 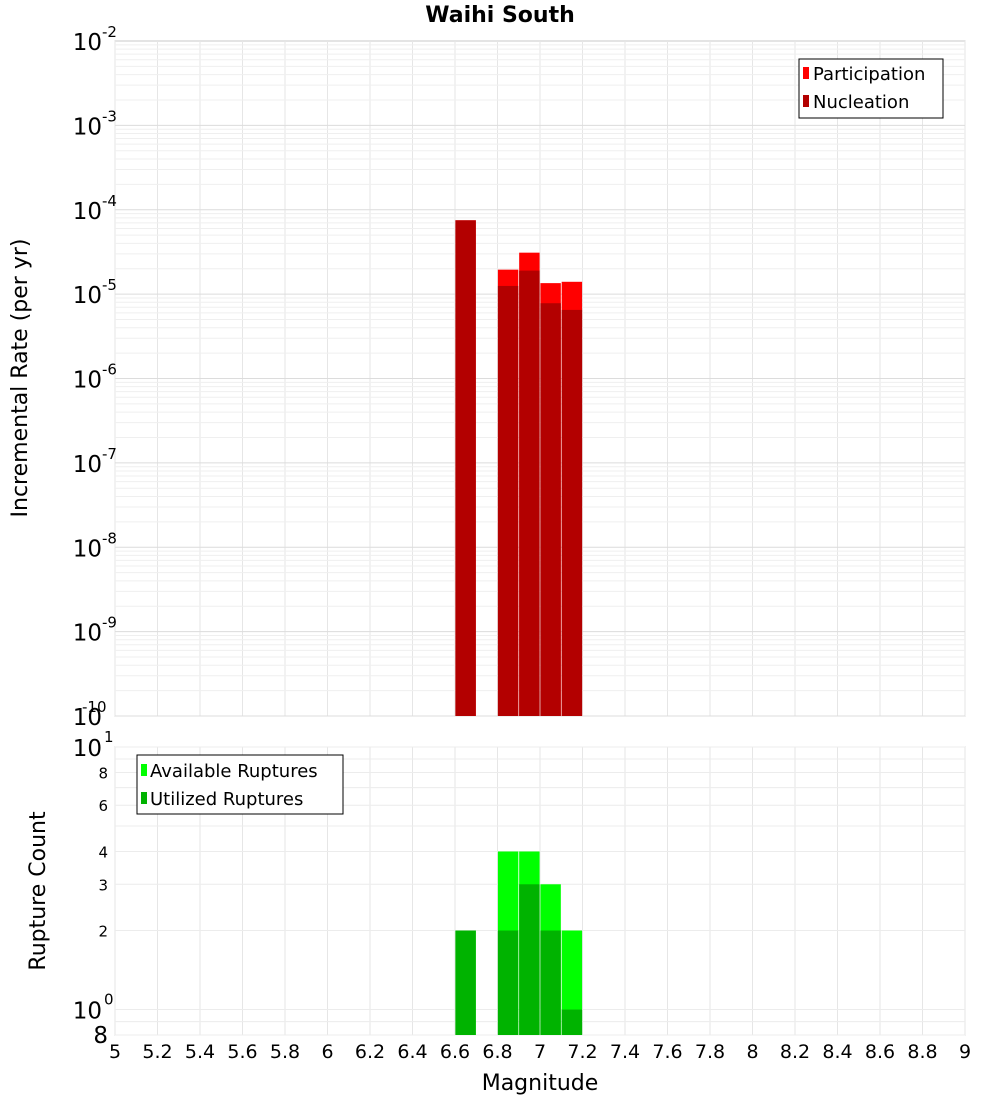 I want to click on top-legend-box, so click(x=871, y=88).